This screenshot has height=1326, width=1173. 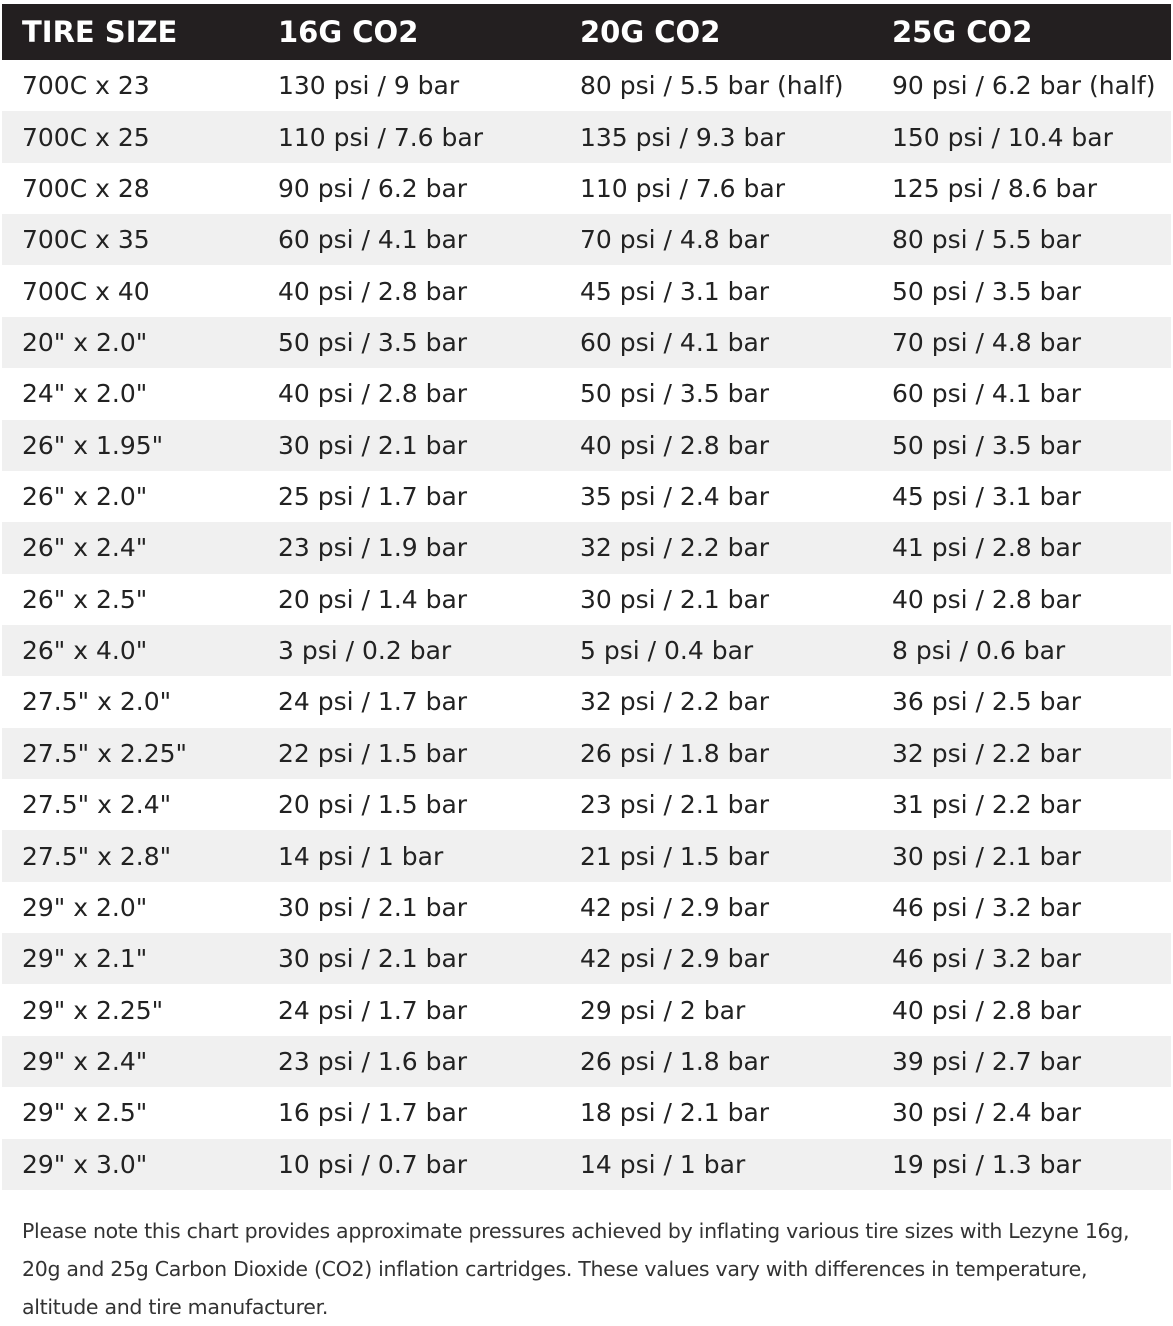 What do you see at coordinates (409, 548) in the screenshot?
I see `table-cell: 23 psi / 1.9 bar` at bounding box center [409, 548].